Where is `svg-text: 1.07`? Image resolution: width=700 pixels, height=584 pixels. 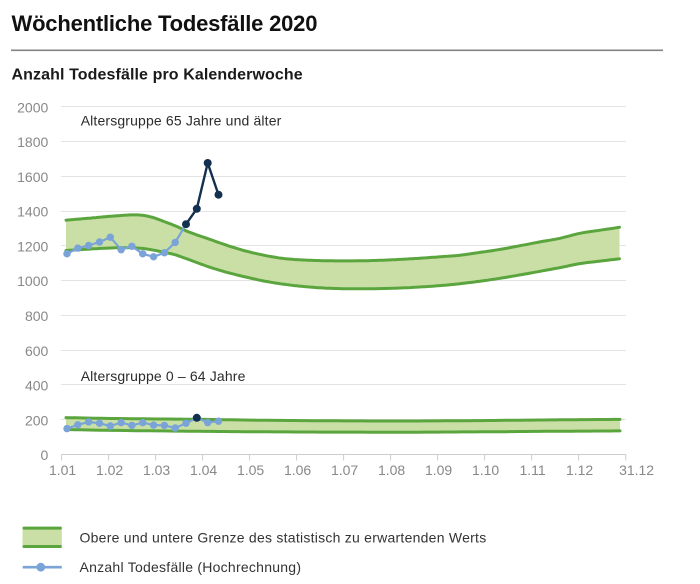
svg-text: 1.07 is located at coordinates (344, 470).